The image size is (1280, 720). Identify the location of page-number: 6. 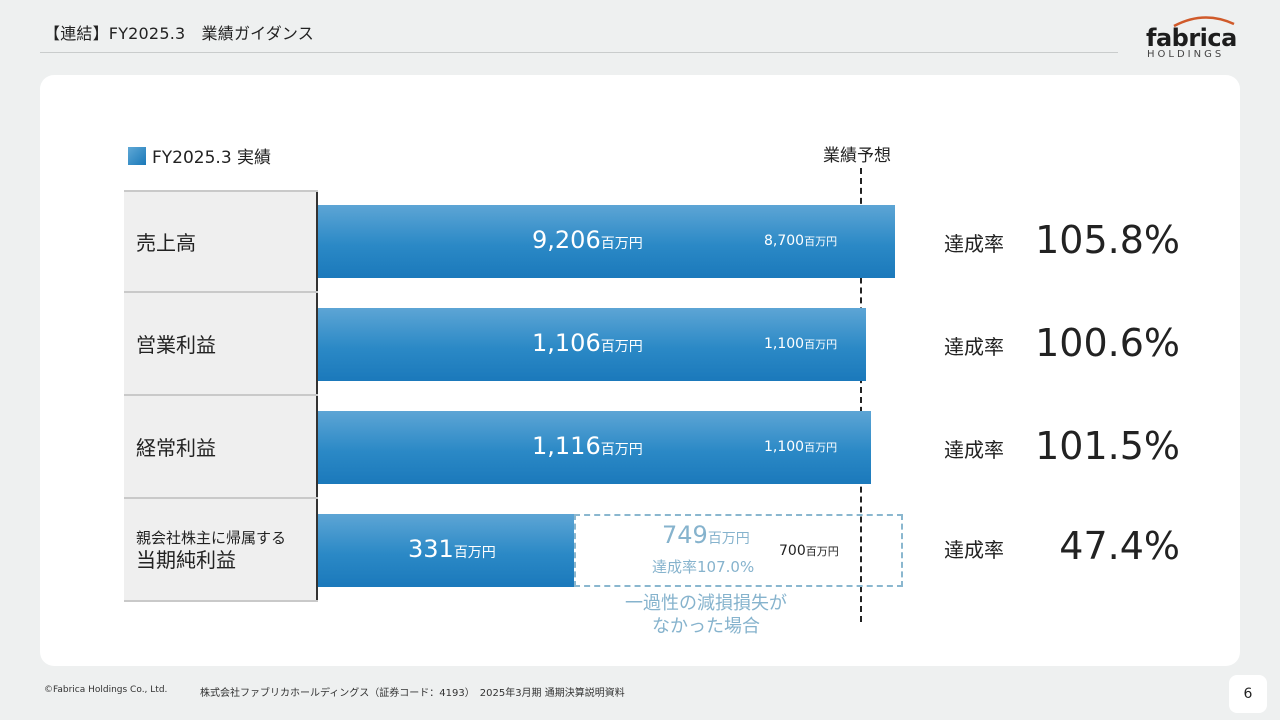
(1248, 694).